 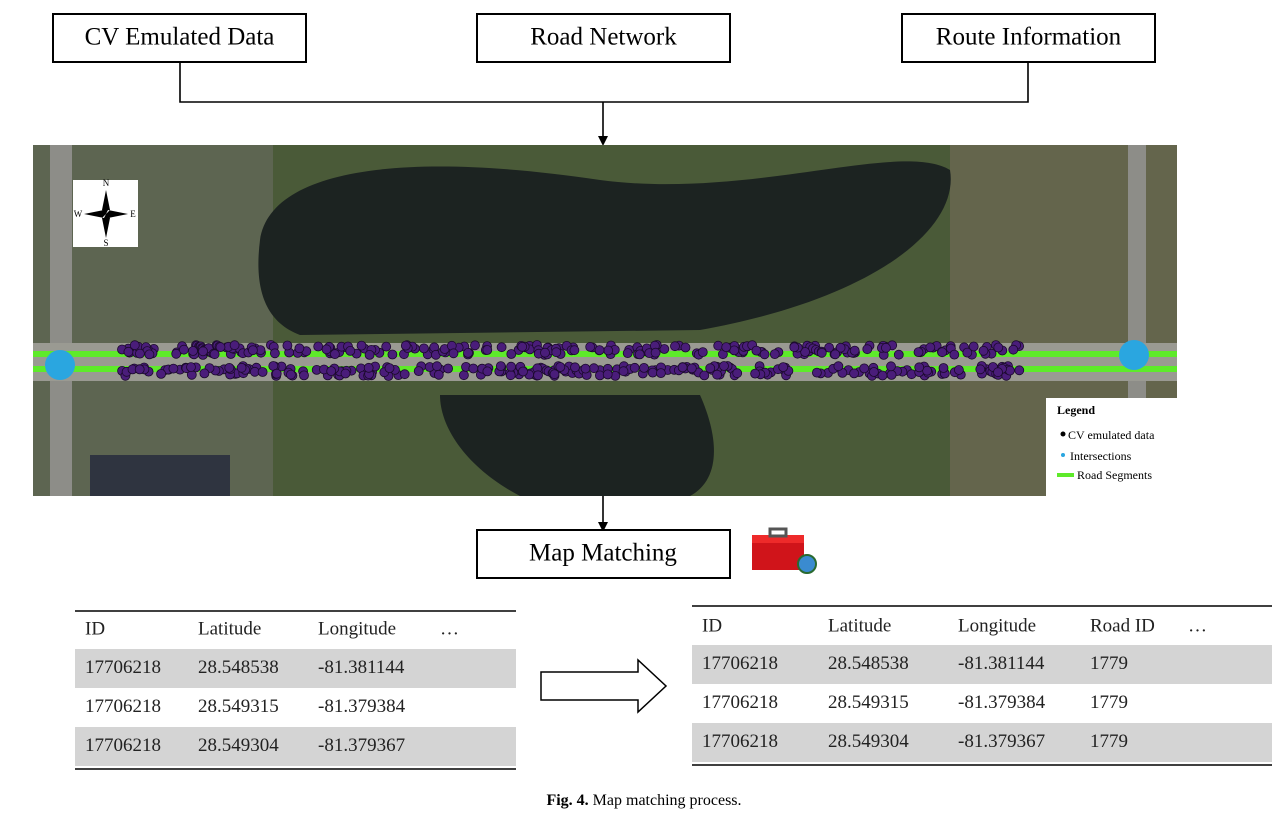 I want to click on caption: Fig. 4. Map matching process., so click(x=643, y=800).